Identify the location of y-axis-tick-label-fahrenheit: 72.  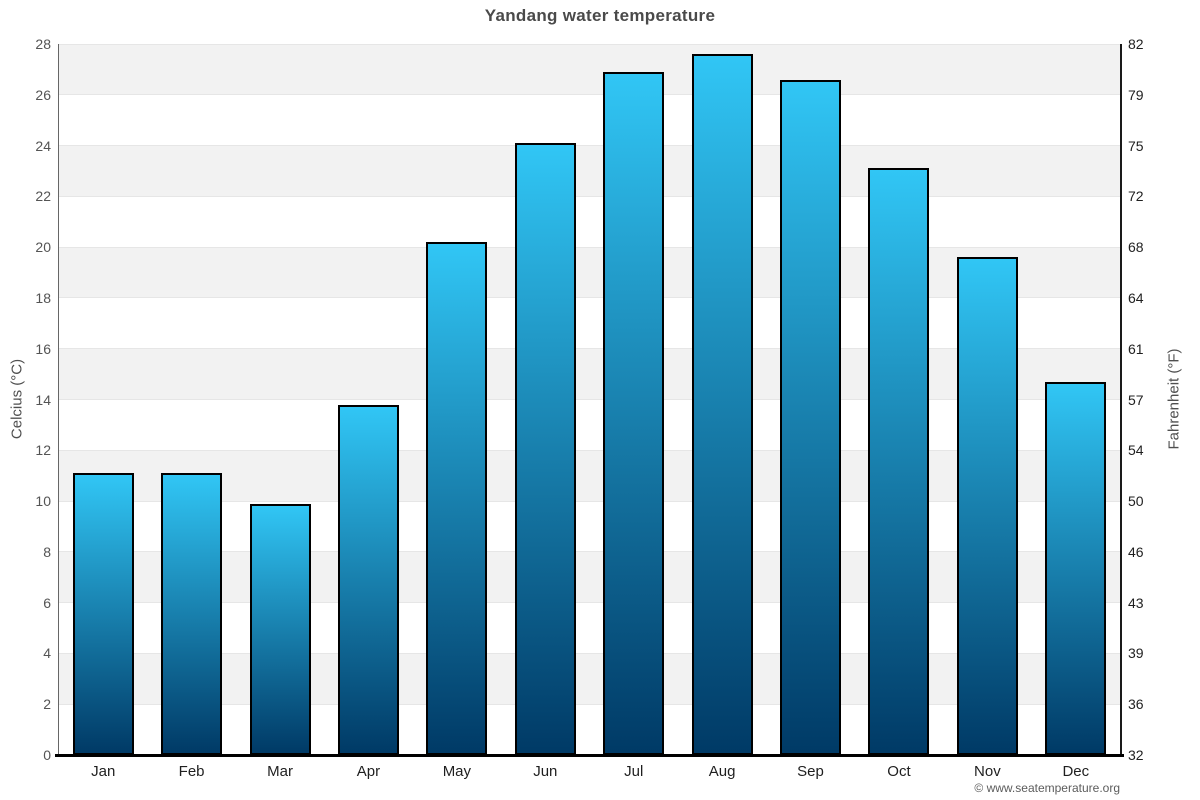
(1136, 196).